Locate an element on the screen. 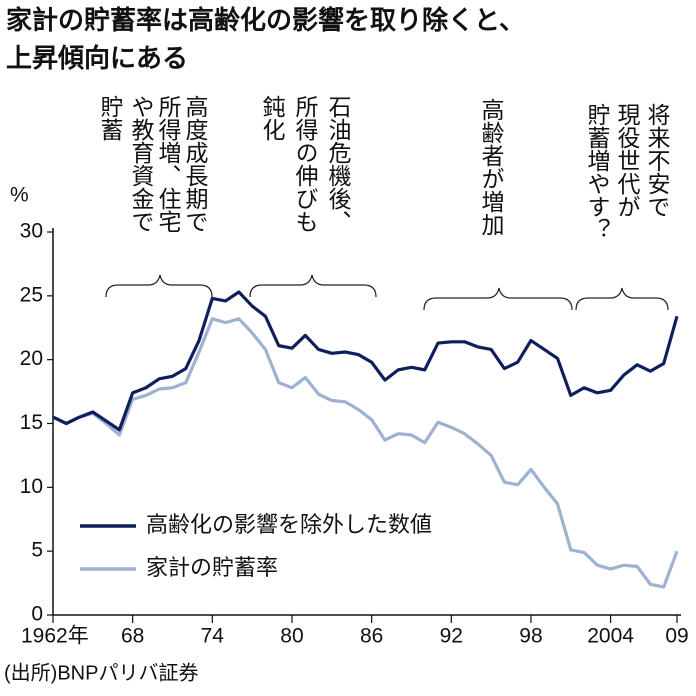  y-tick-label: 10 is located at coordinates (31, 486).